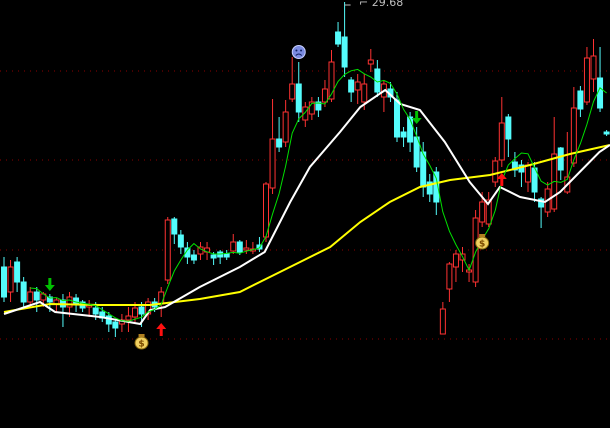 This screenshot has height=428, width=610. I want to click on sad-face-mouth, so click(299, 54).